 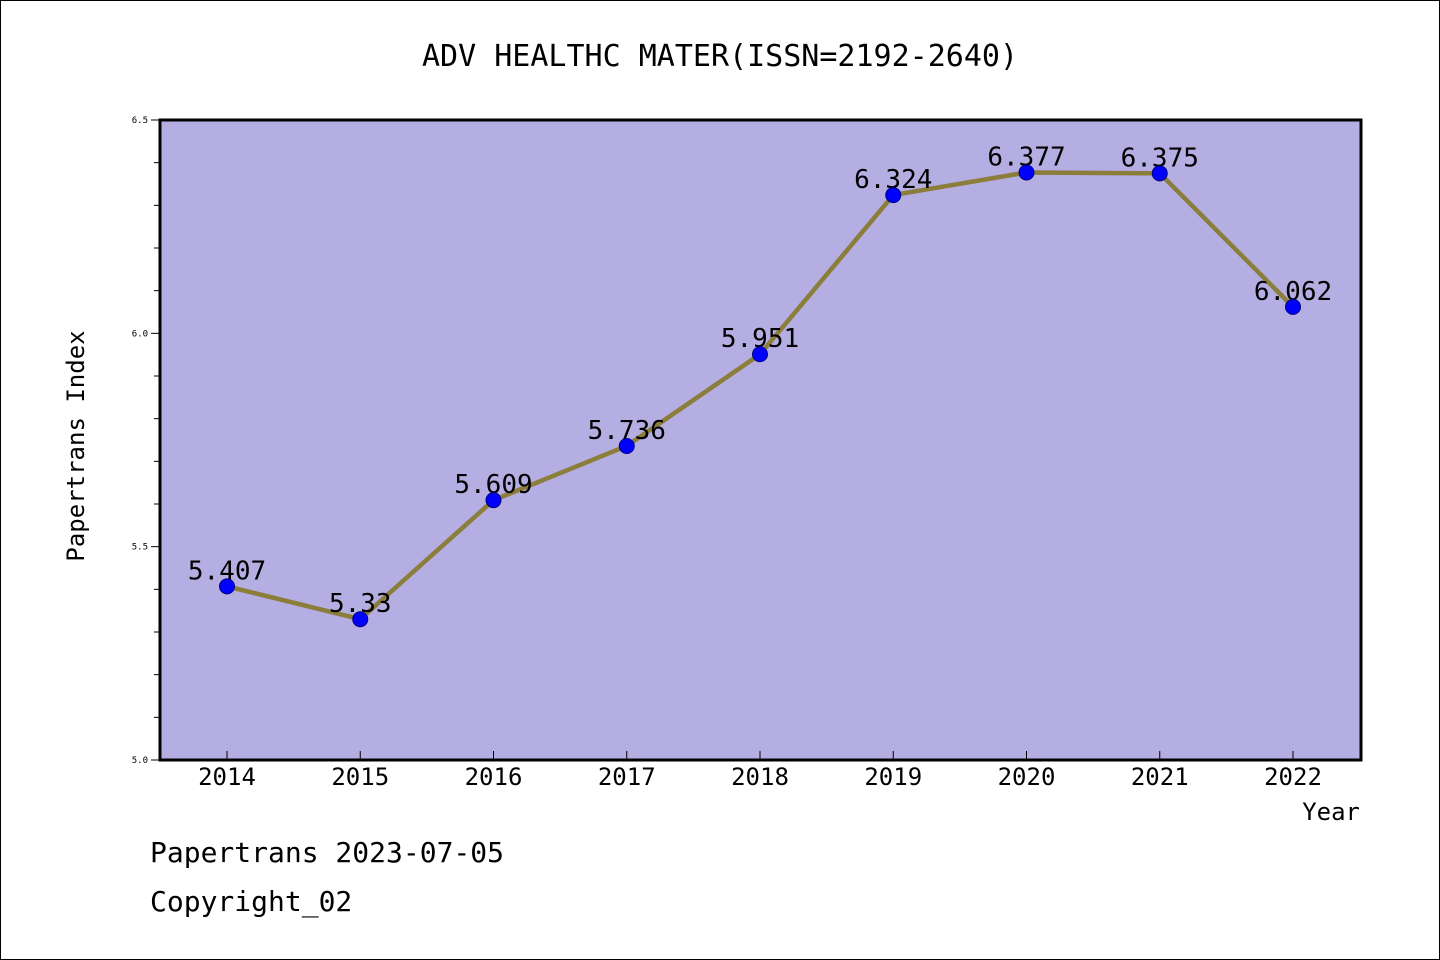 I want to click on x-tick-label: 2016, so click(x=494, y=777).